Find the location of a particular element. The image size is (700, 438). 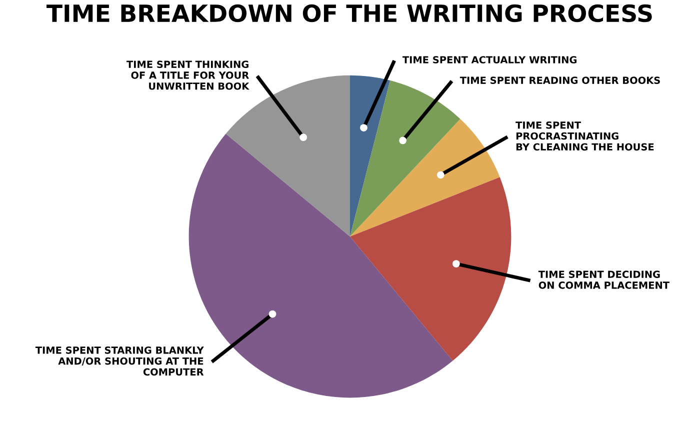

slice-label: TIME SPENT ACTUALLY WRITING is located at coordinates (489, 60).